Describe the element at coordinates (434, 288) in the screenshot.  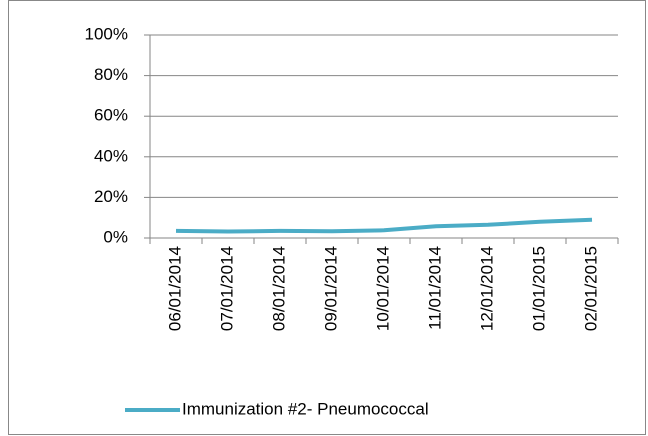
I see `x-tick-label: 11/01/2014` at that location.